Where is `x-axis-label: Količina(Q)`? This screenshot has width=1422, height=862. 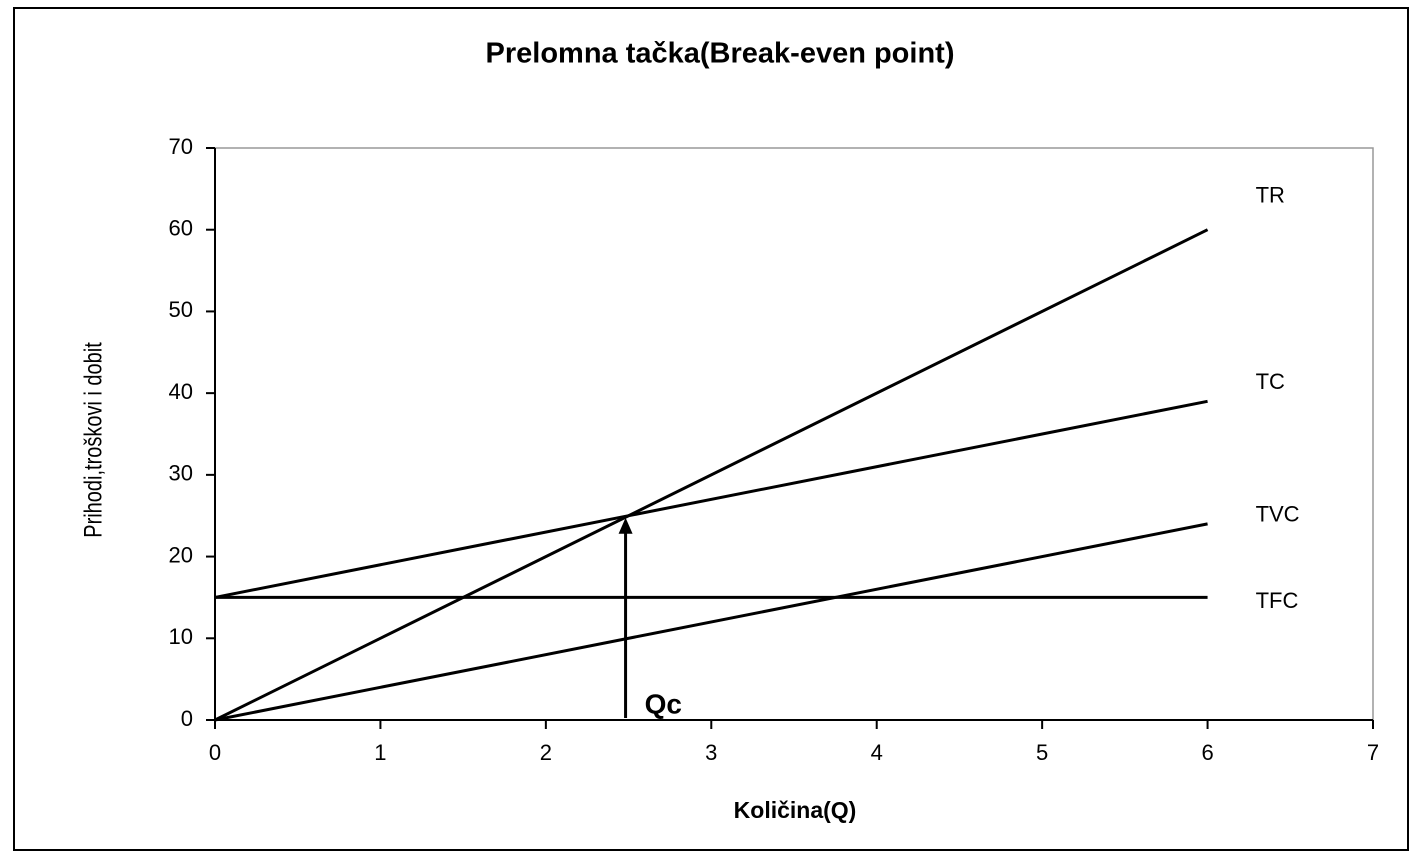
x-axis-label: Količina(Q) is located at coordinates (795, 810).